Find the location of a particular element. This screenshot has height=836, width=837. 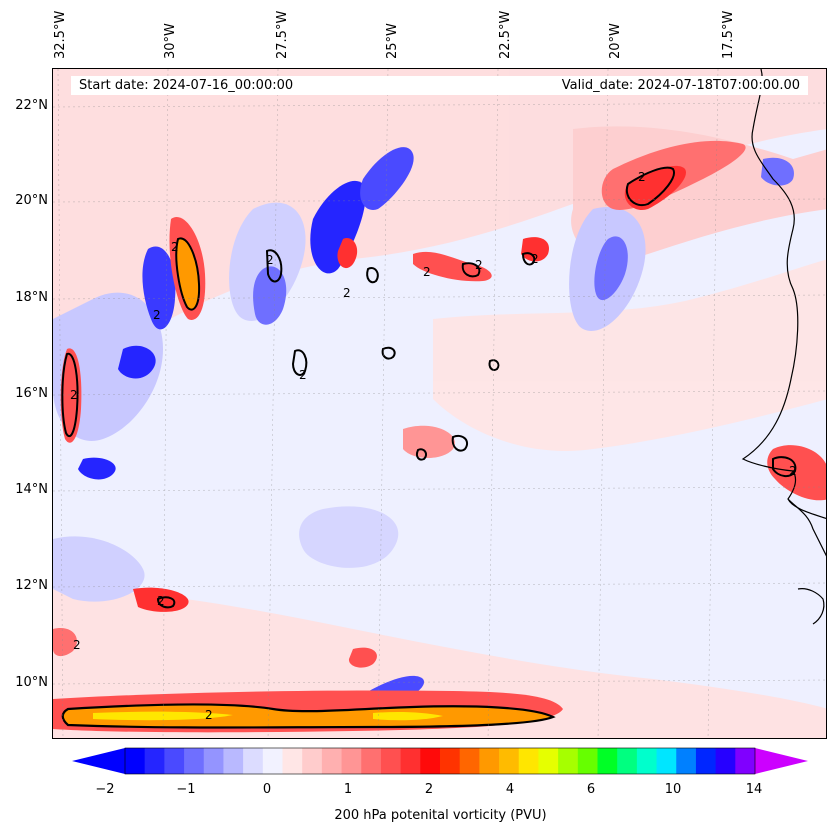

colorbar-bins is located at coordinates (440, 761).